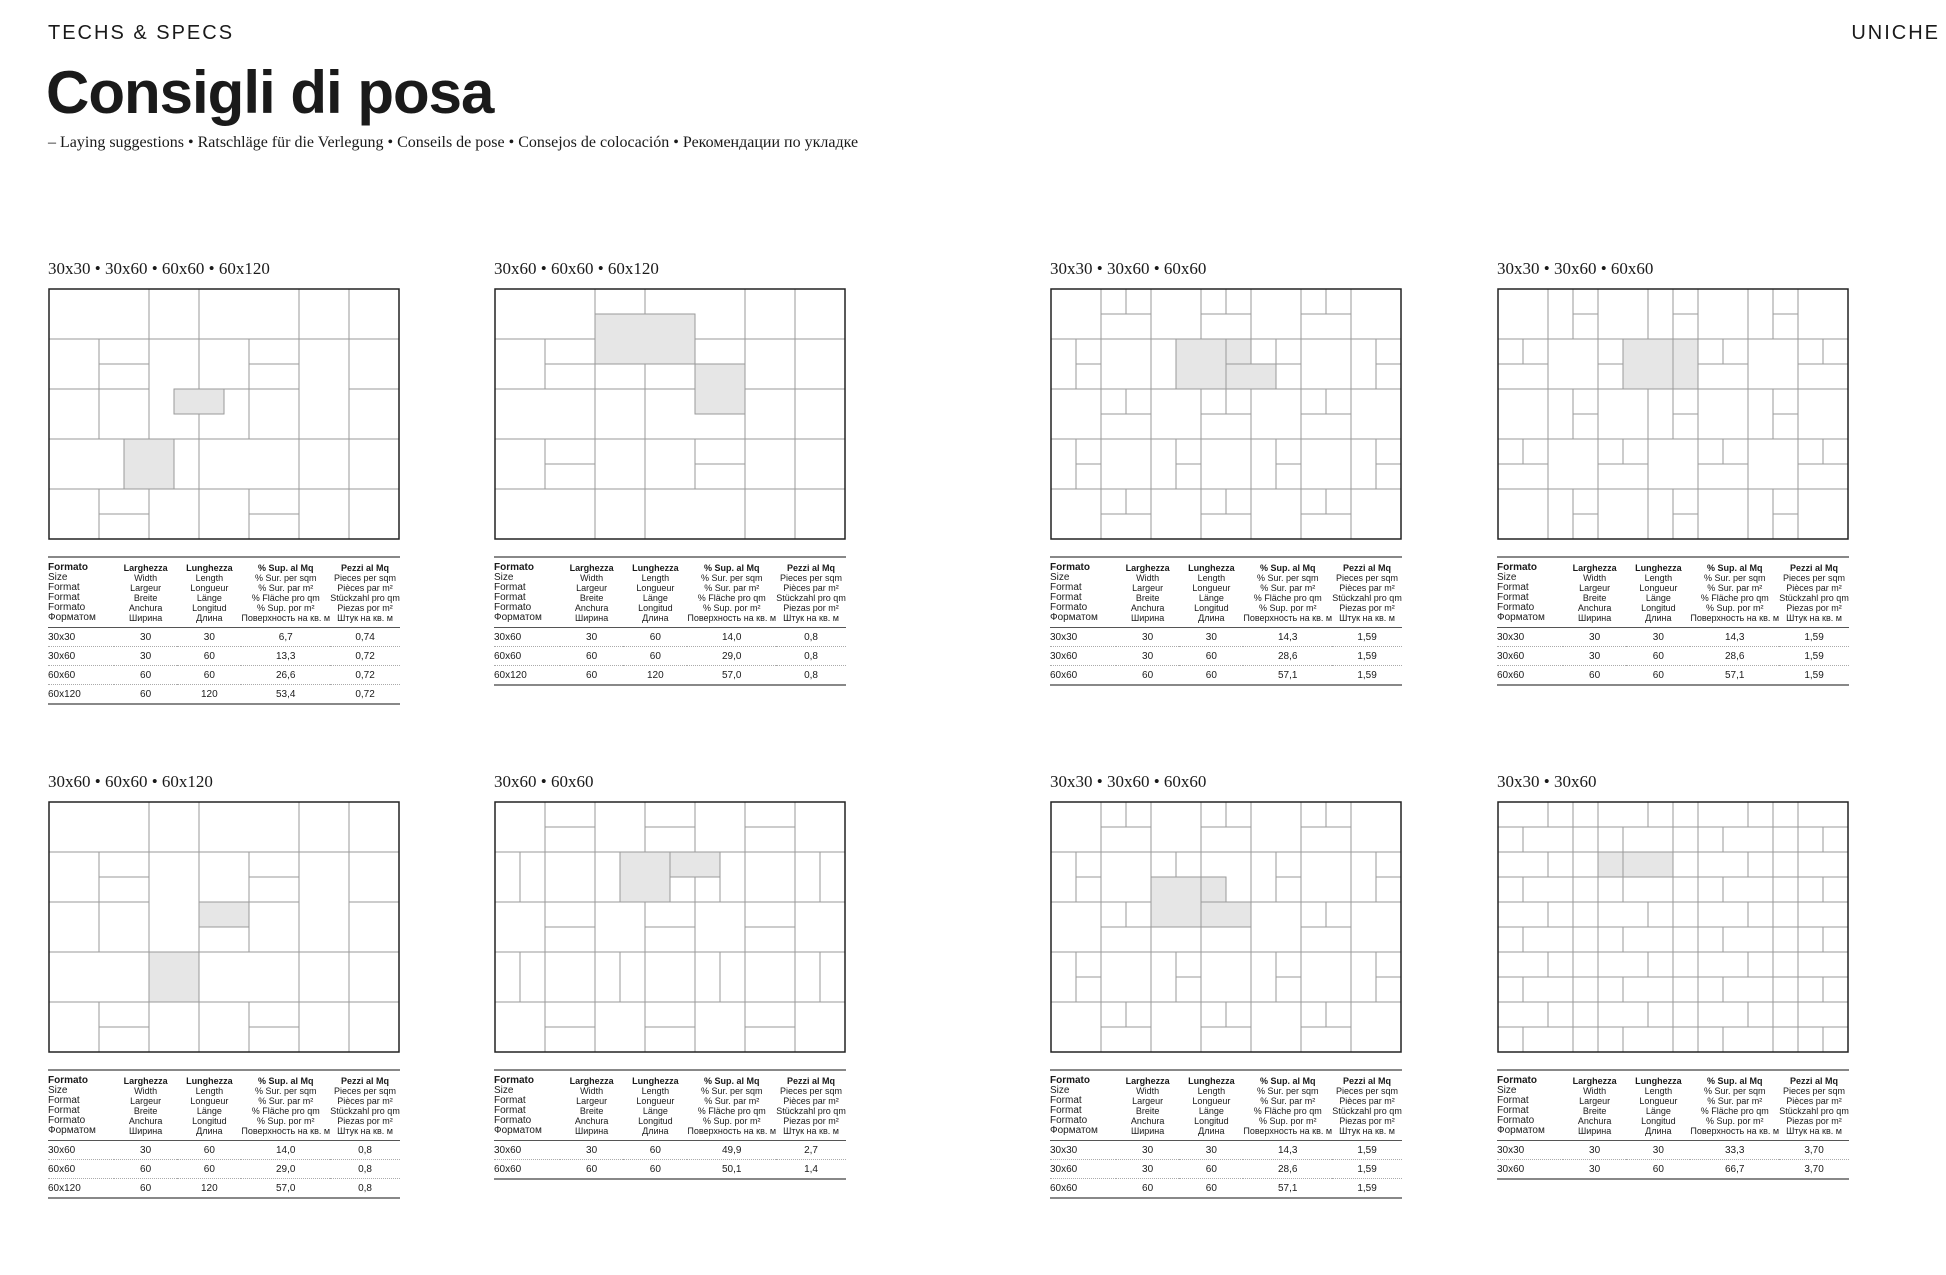 The height and width of the screenshot is (1275, 1946). What do you see at coordinates (1594, 618) in the screenshot?
I see `header-label: Ширина` at bounding box center [1594, 618].